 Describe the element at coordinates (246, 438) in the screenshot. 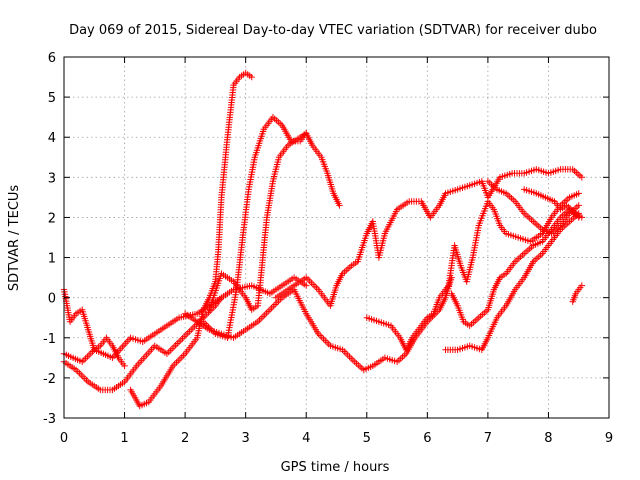

I see `x-tick-label: 3` at that location.